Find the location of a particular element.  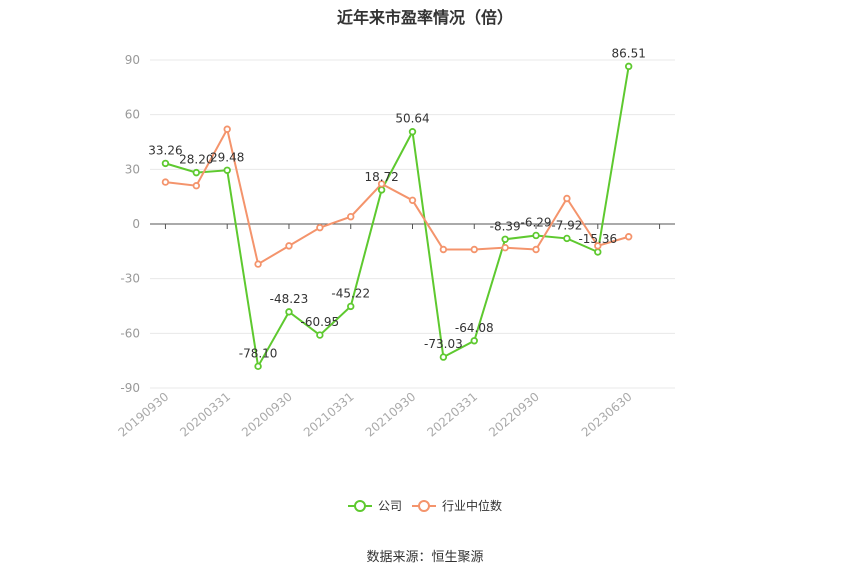

data-label: 50.64 is located at coordinates (412, 119).